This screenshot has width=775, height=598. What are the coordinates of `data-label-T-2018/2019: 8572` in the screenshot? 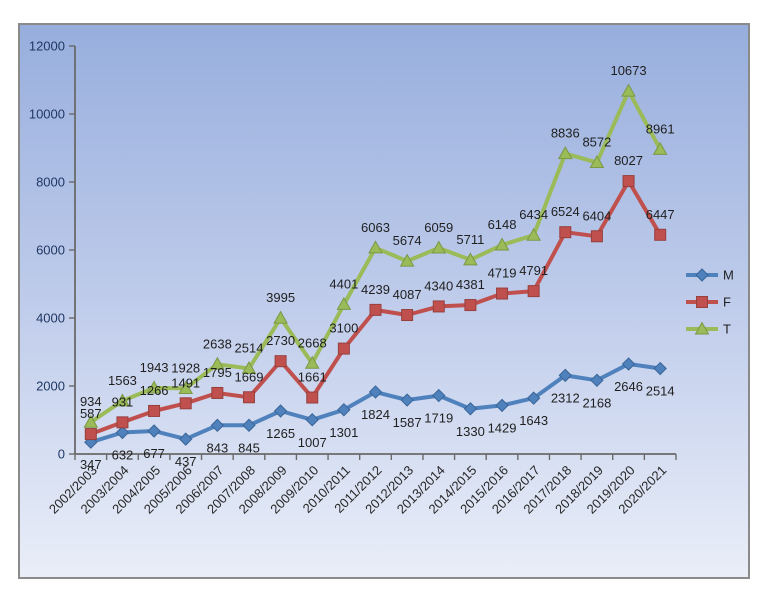 It's located at (596, 142).